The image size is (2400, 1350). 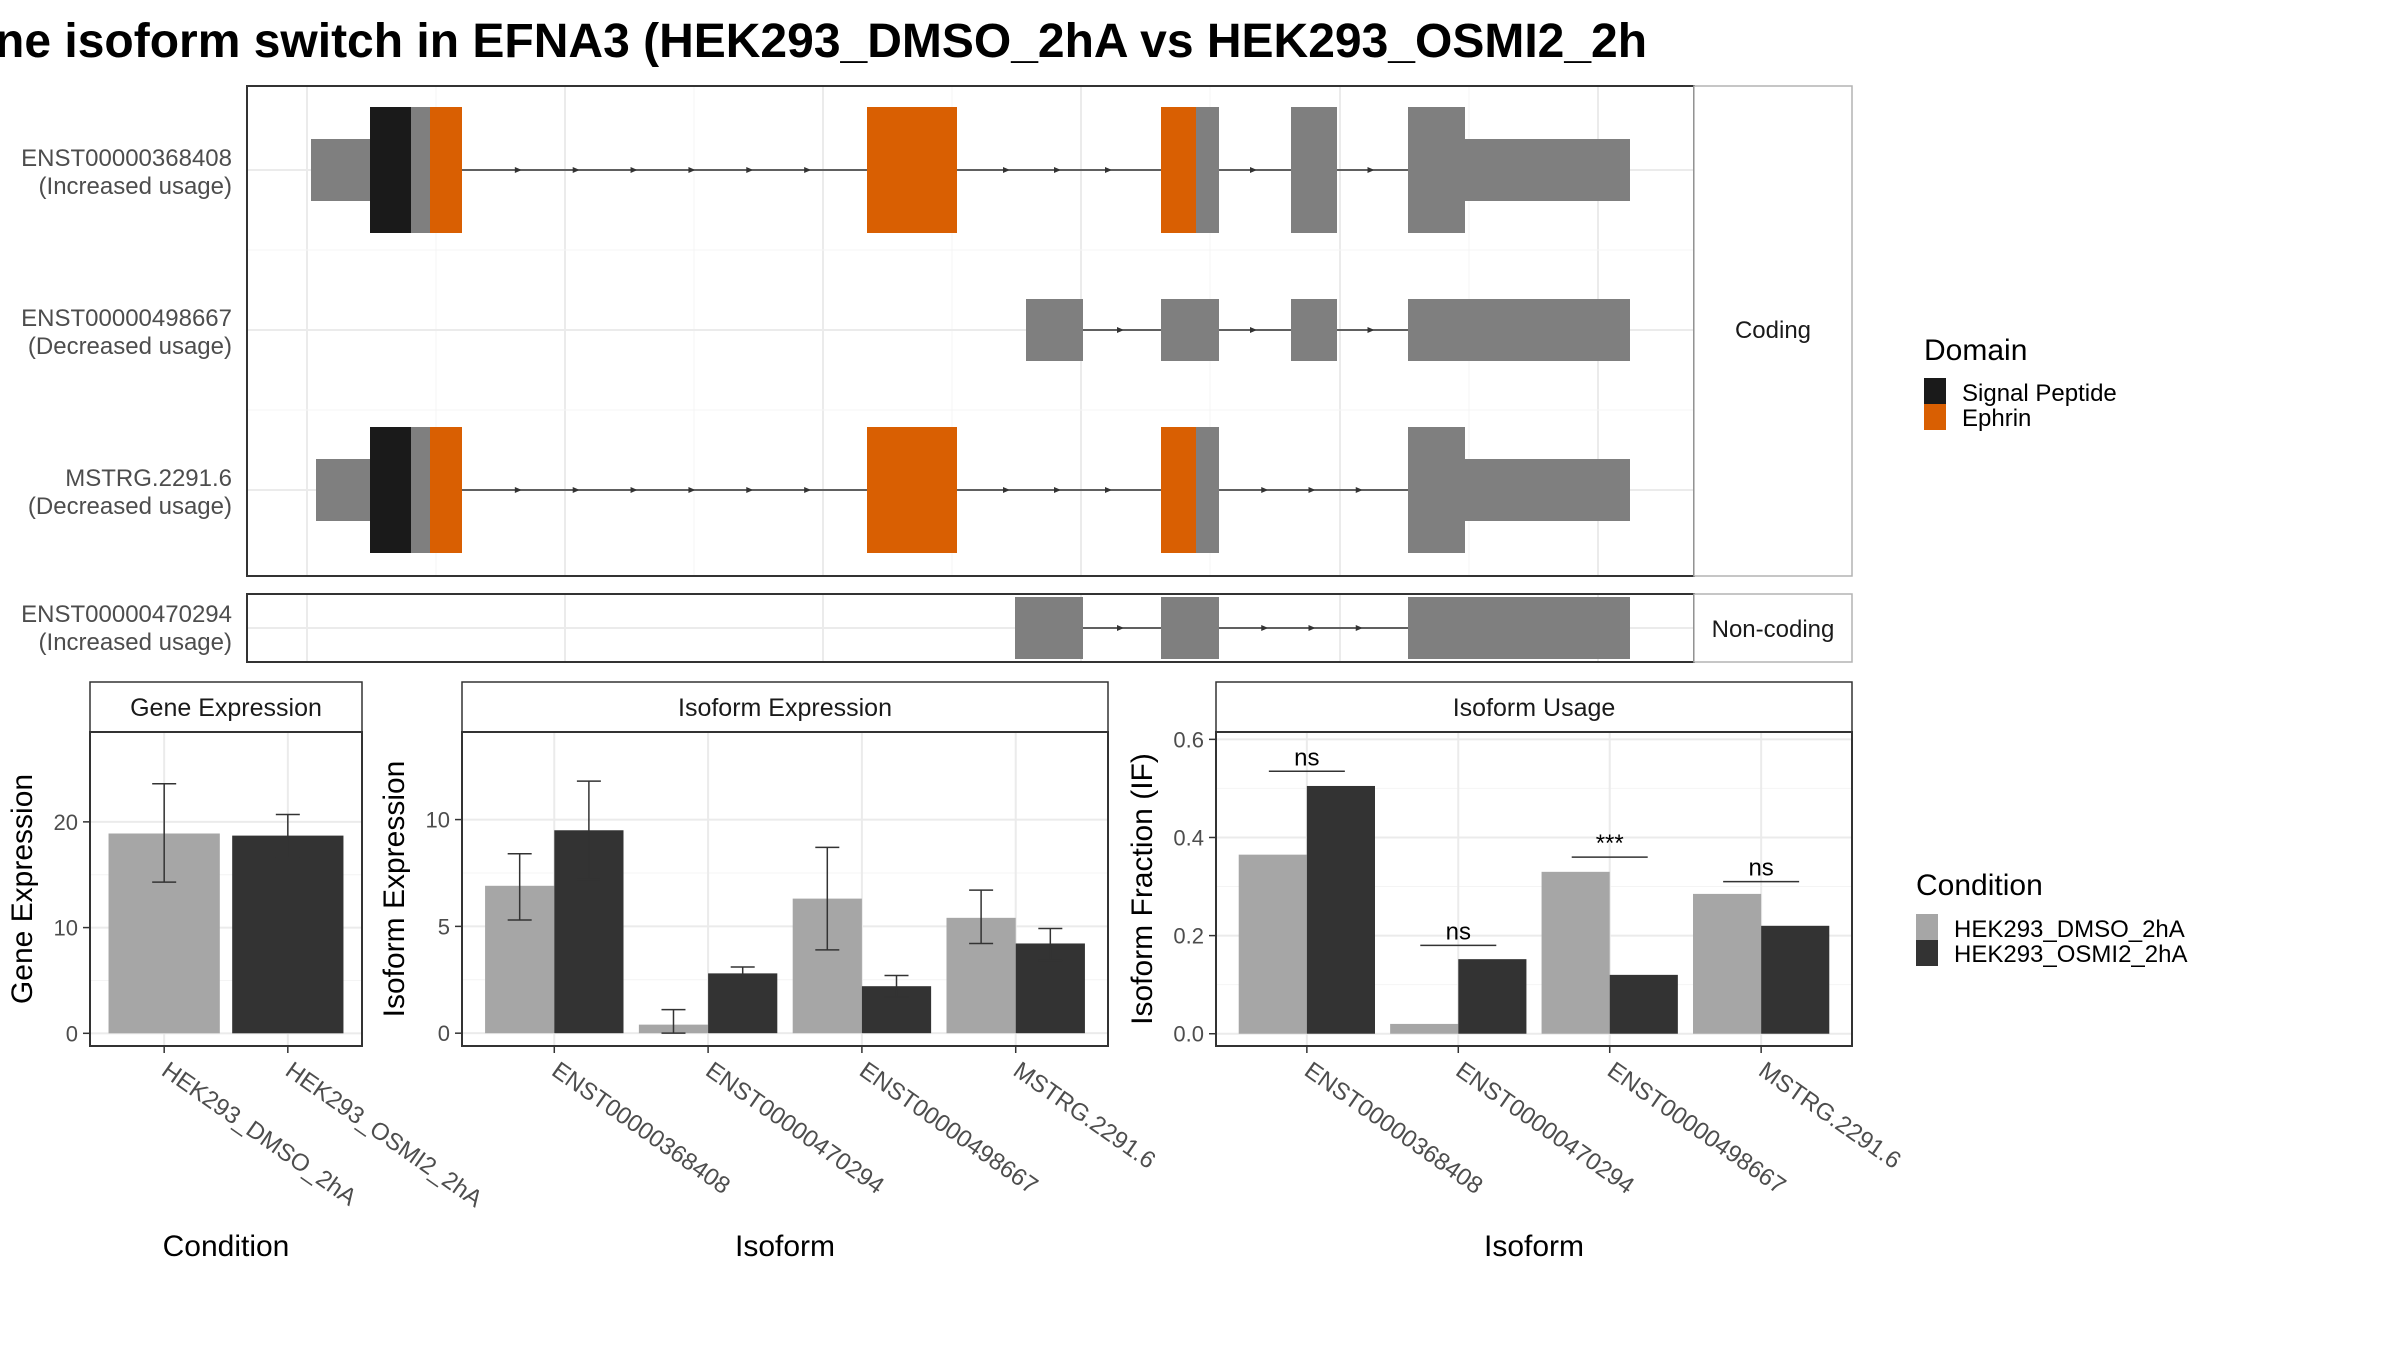 I want to click on noncoding-strip-label: Non-coding, so click(x=1773, y=629).